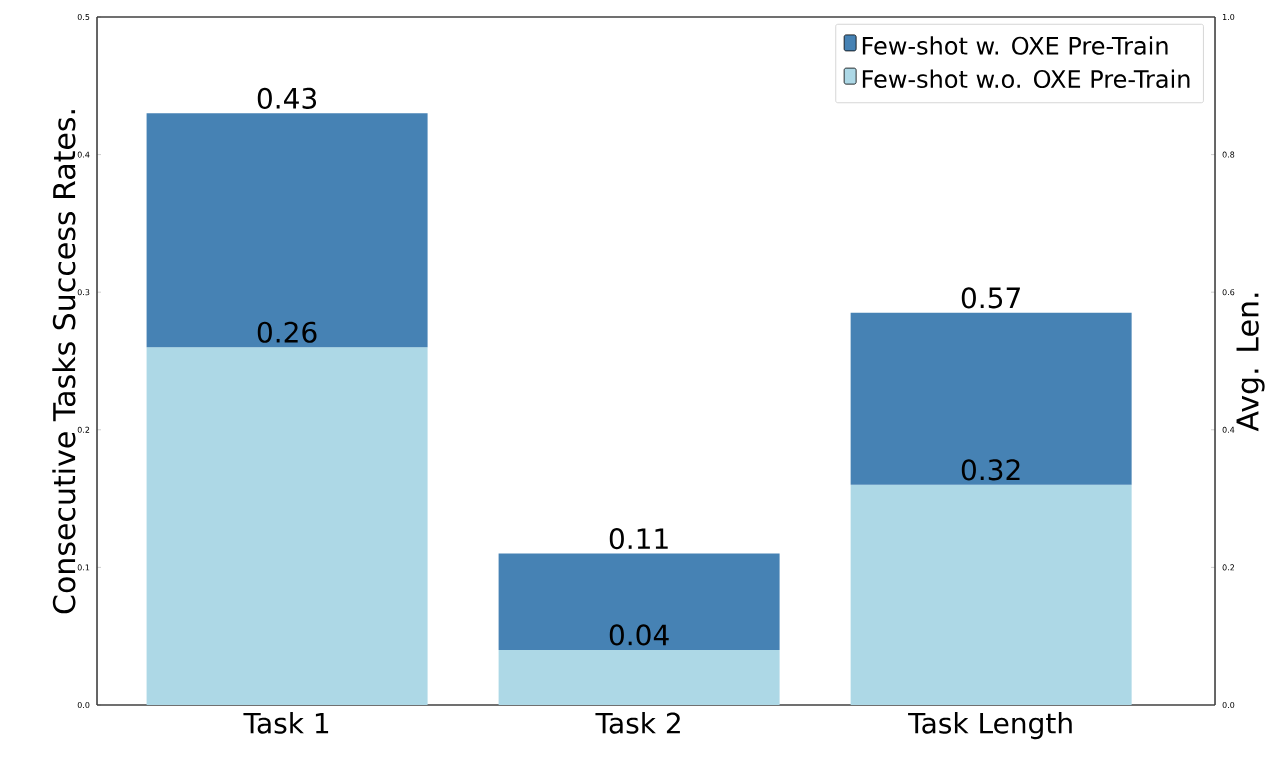 This screenshot has width=1280, height=764. What do you see at coordinates (638, 539) in the screenshot?
I see `annotation: 0.11` at bounding box center [638, 539].